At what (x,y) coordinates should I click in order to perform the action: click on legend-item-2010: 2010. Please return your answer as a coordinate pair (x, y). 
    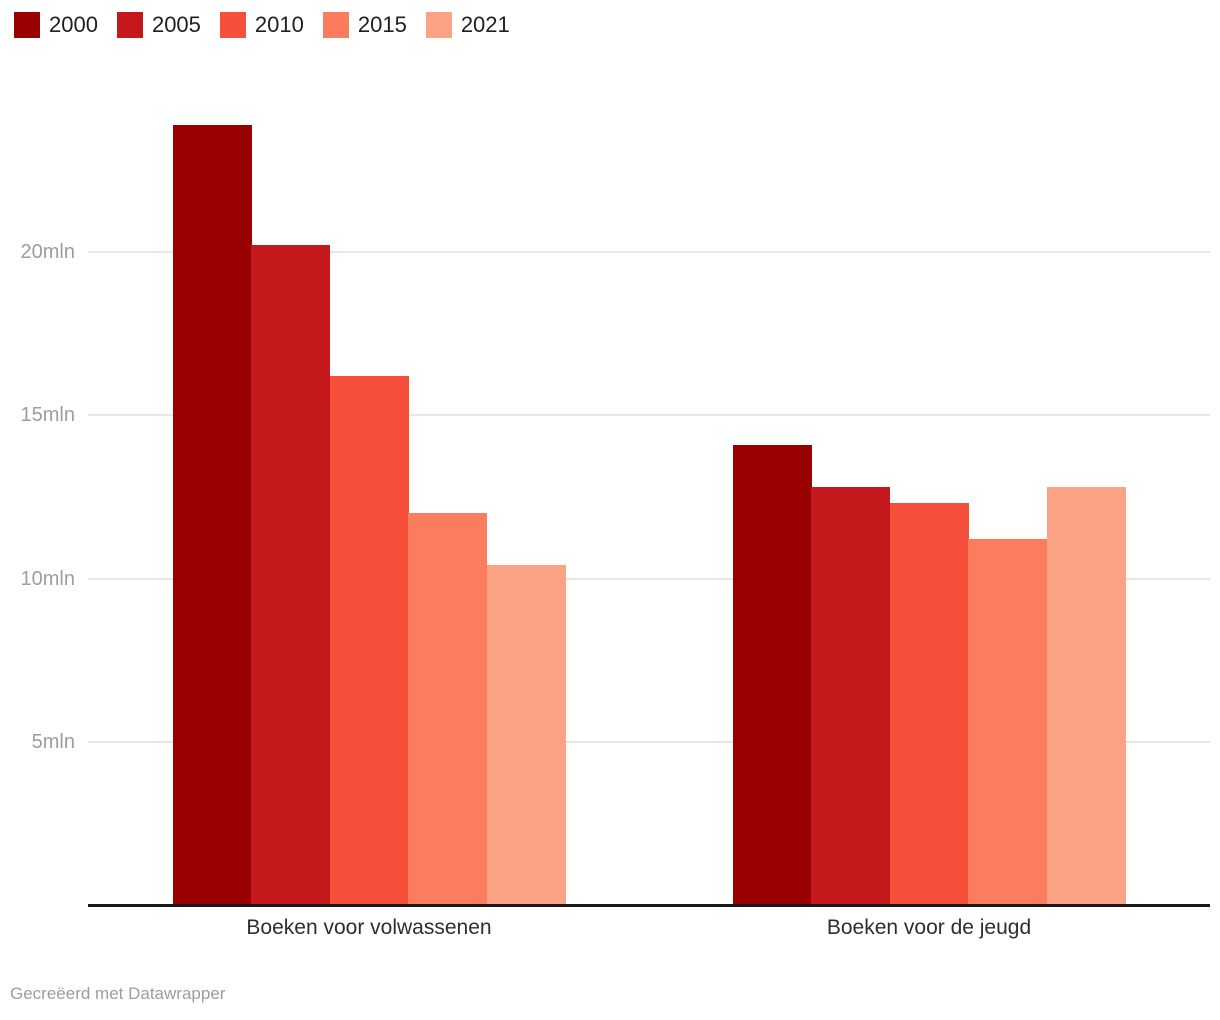
    Looking at the image, I should click on (261, 25).